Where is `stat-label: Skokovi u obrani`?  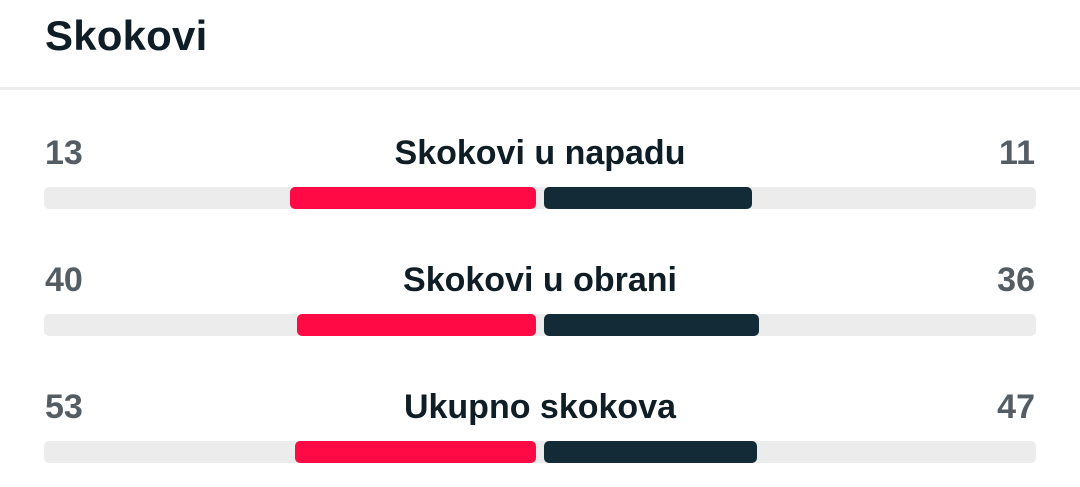
stat-label: Skokovi u obrani is located at coordinates (540, 280).